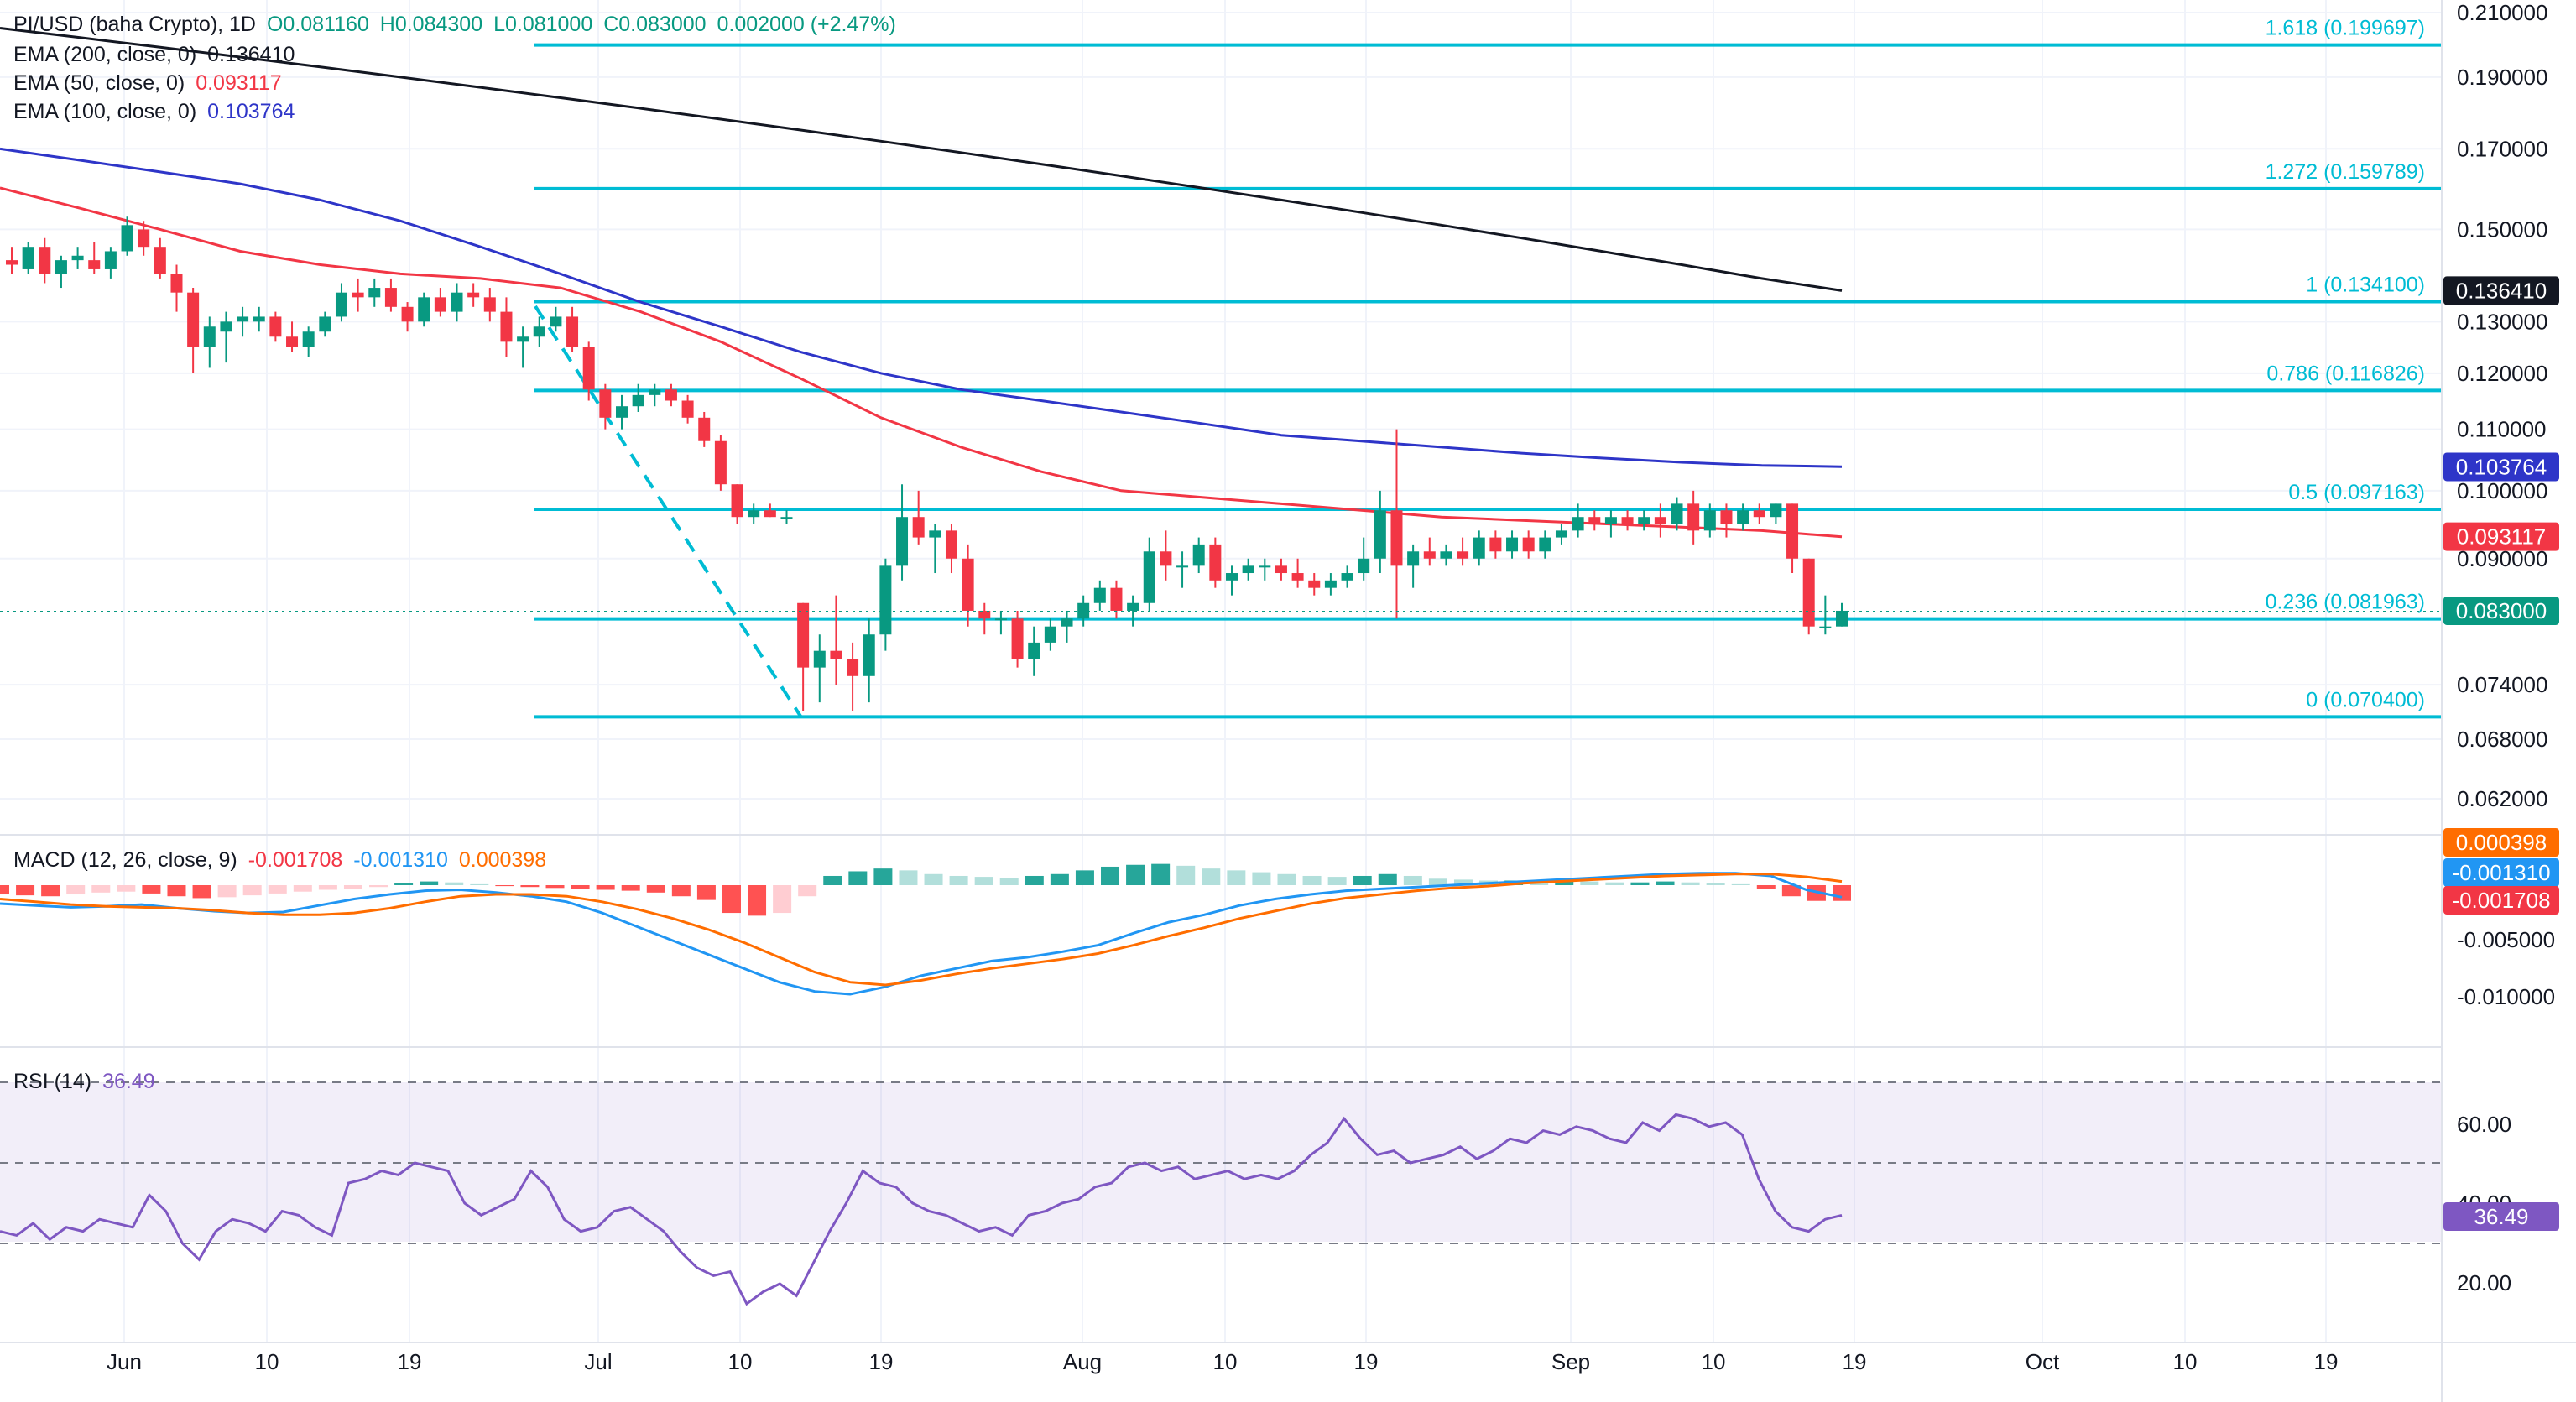 This screenshot has width=2576, height=1402. What do you see at coordinates (921, 934) in the screenshot?
I see `macd-line` at bounding box center [921, 934].